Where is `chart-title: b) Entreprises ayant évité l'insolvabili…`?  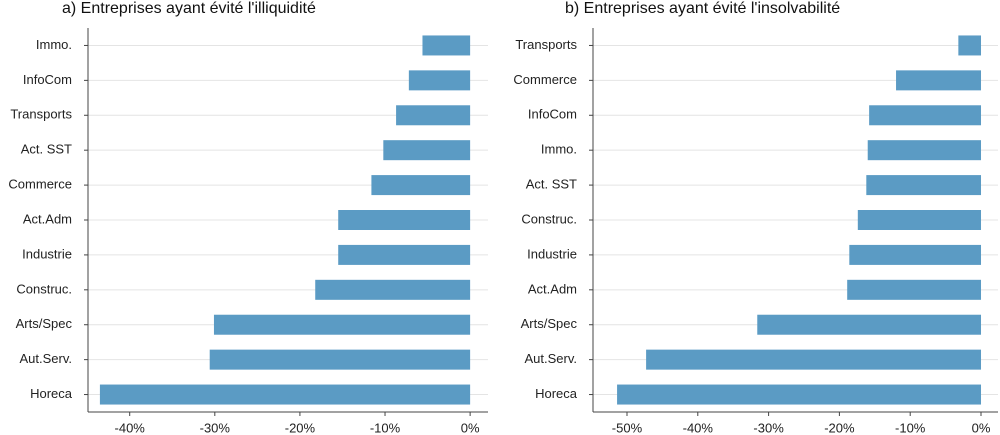
chart-title: b) Entreprises ayant évité l'insolvabili… is located at coordinates (702, 8).